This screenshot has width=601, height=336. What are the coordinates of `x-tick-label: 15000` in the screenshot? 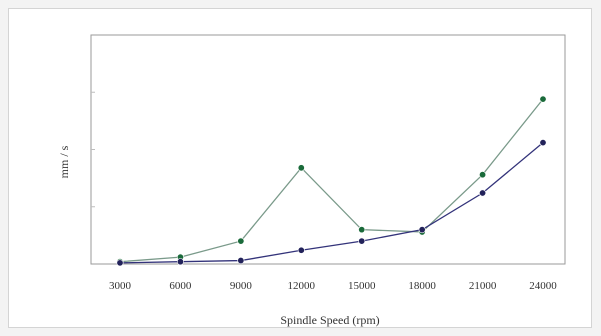 It's located at (362, 286).